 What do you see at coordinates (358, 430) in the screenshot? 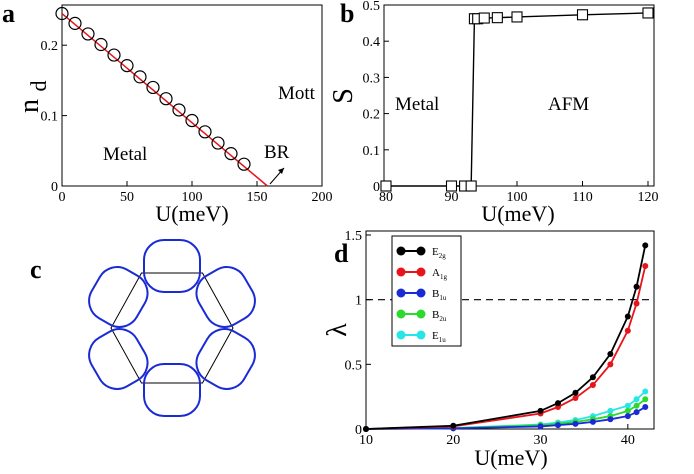
I see `panel-d-ytick-label: 0` at bounding box center [358, 430].